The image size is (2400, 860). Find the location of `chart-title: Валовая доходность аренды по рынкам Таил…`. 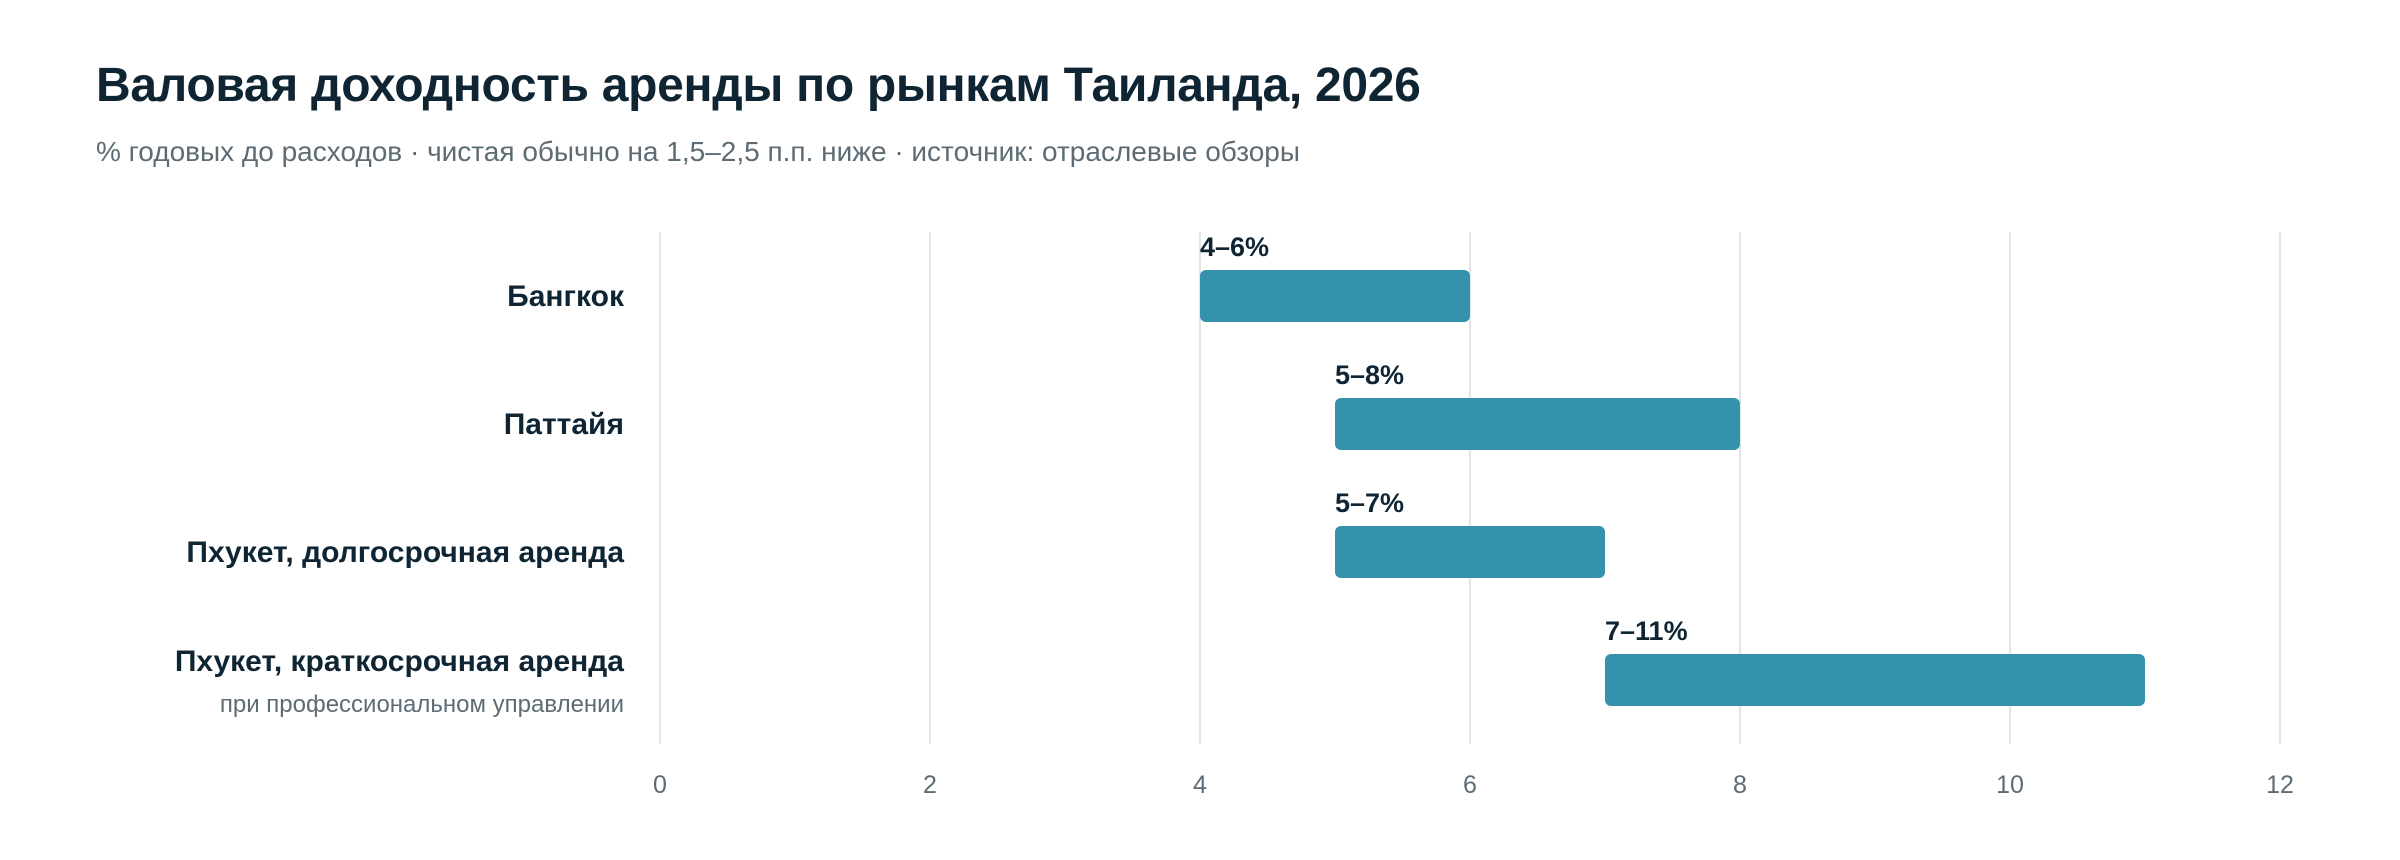

chart-title: Валовая доходность аренды по рынкам Таил… is located at coordinates (758, 85).